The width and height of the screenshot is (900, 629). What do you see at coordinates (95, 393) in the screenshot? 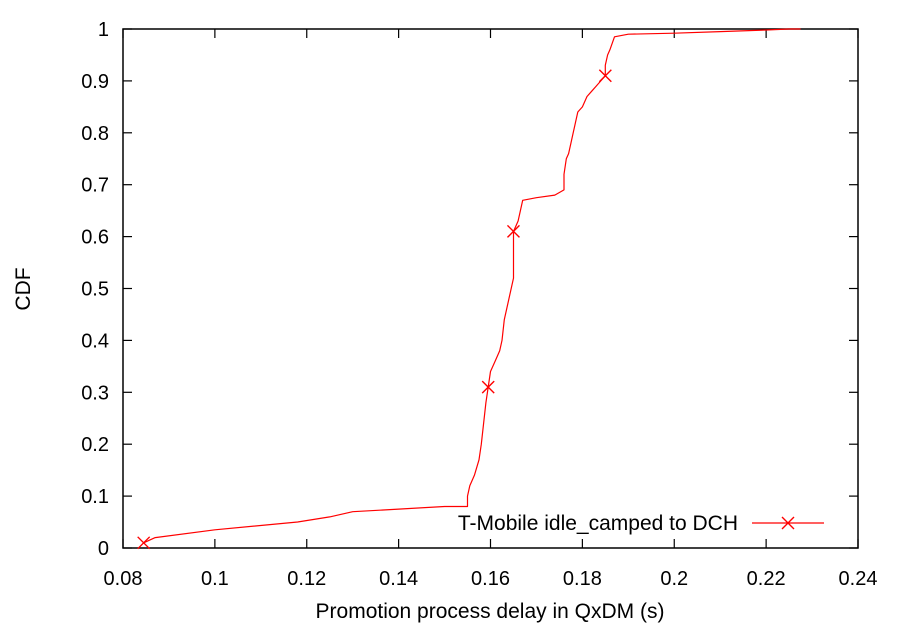
I see `y-tick-label: 0.3` at bounding box center [95, 393].